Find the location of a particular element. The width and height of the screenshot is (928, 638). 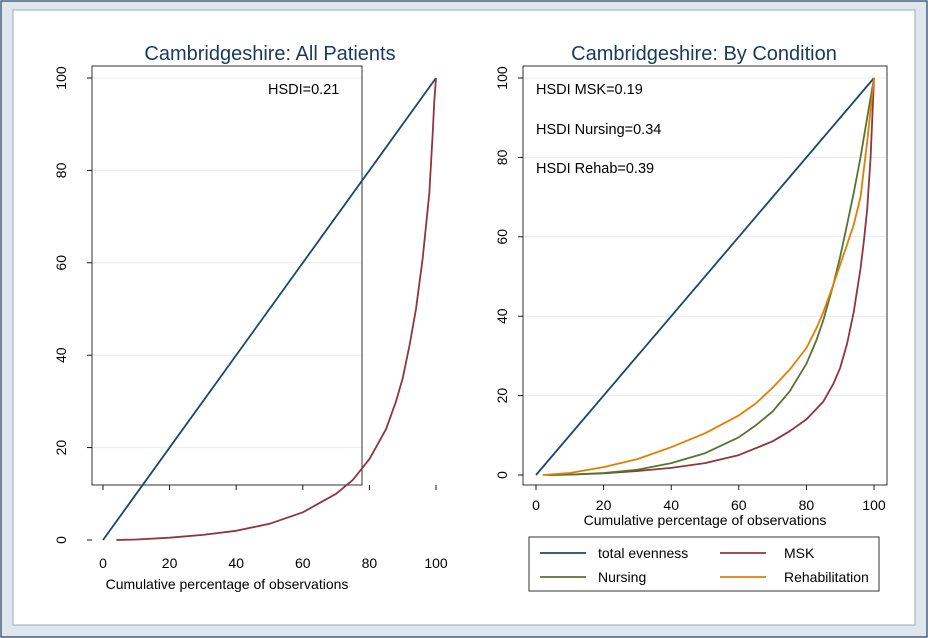

legend-label: MSK is located at coordinates (799, 553).